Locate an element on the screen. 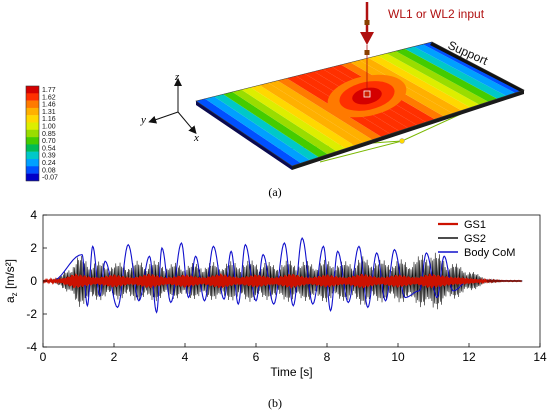 The image size is (550, 412). plate-edge-front is located at coordinates (244, 135).